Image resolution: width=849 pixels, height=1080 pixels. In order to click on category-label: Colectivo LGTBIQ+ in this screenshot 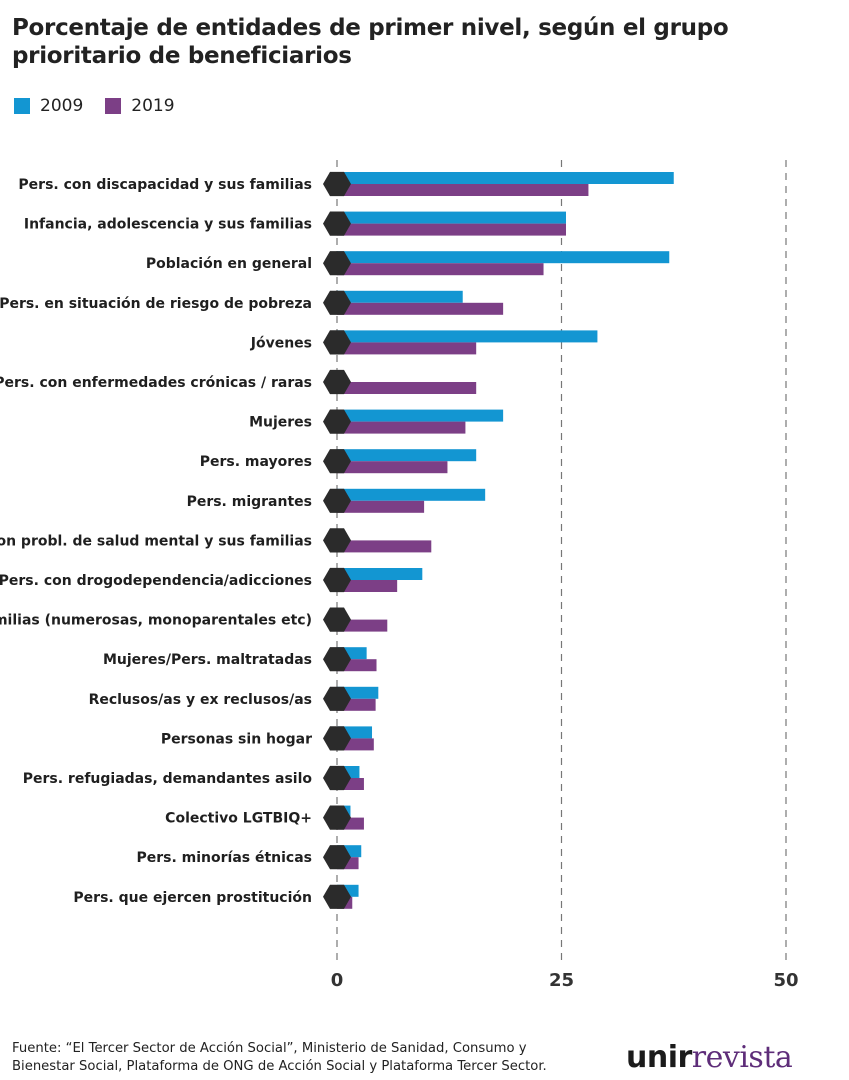, I will do `click(238, 819)`.